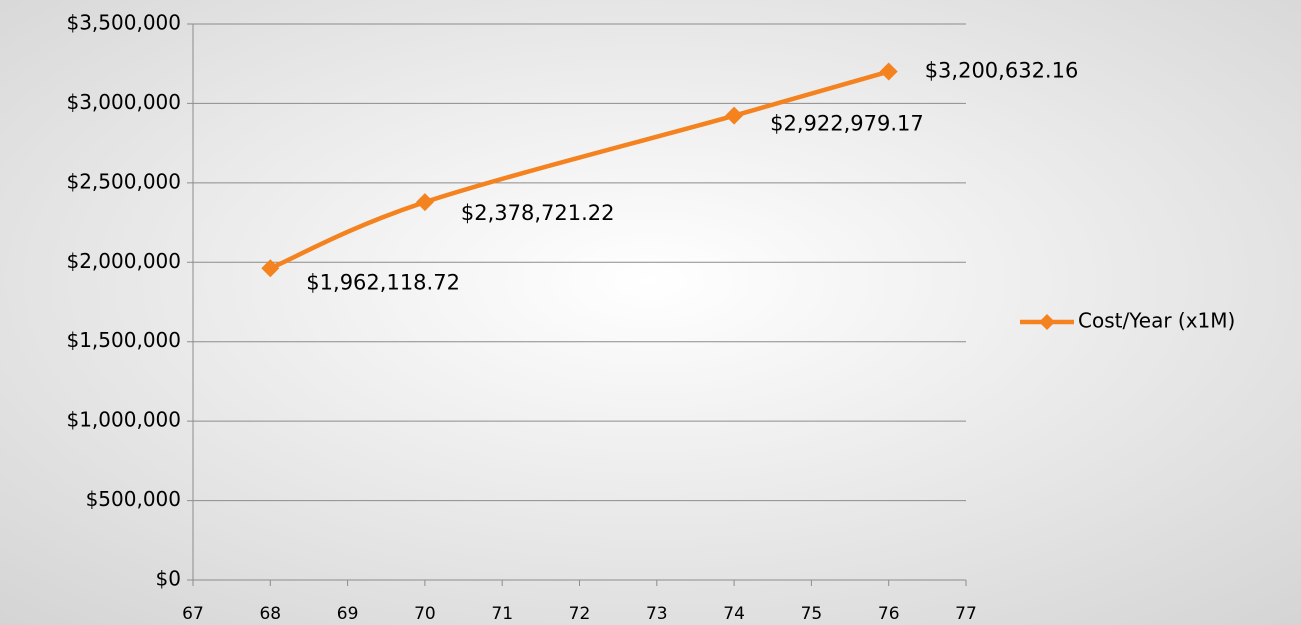  I want to click on y-tick-label: $3,000,000, so click(123, 102).